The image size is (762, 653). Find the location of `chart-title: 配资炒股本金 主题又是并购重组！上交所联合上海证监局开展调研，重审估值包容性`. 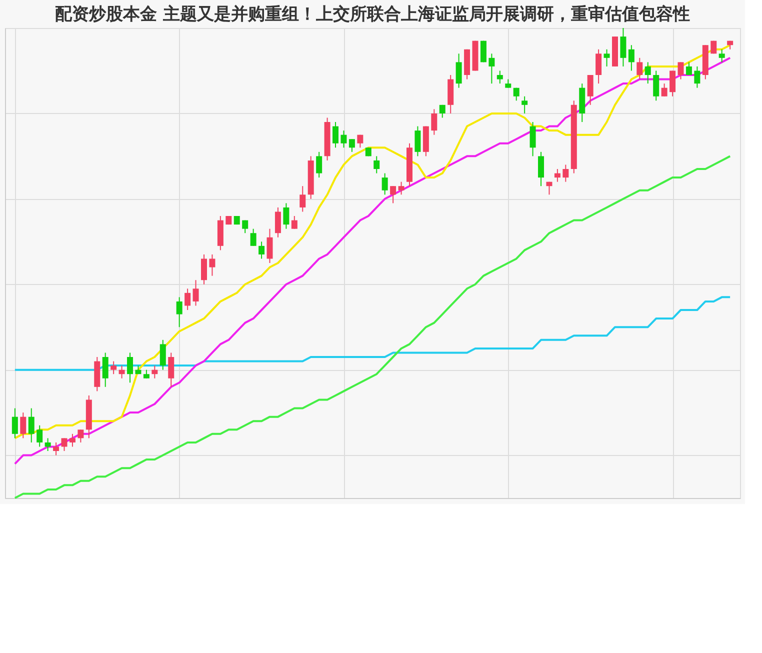

chart-title: 配资炒股本金 主题又是并购重组！上交所联合上海证监局开展调研，重审估值包容性 is located at coordinates (372, 14).